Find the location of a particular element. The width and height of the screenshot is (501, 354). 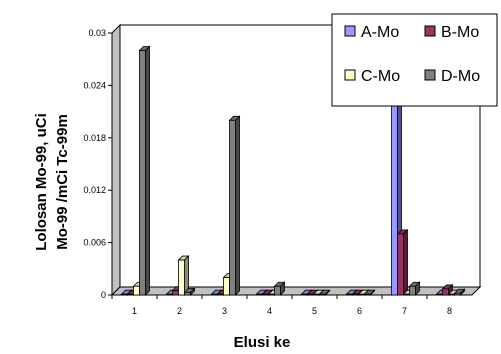

legend-label-d-mo: D-Mo is located at coordinates (460, 76).